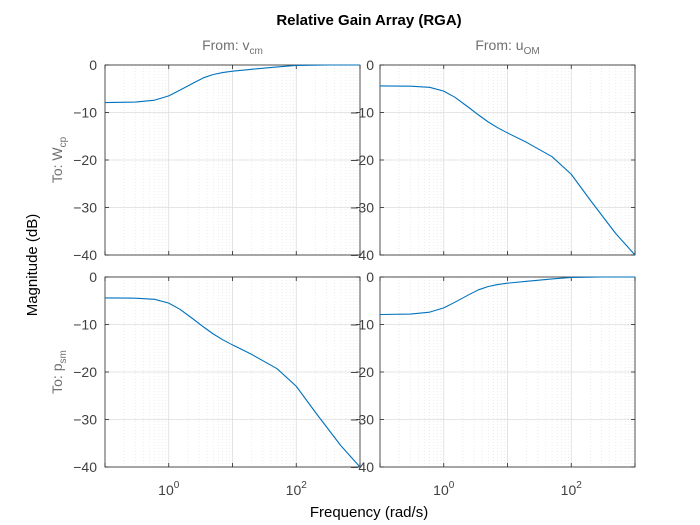 This screenshot has height=525, width=700. I want to click on column-title-1: From: vcm, so click(232, 47).